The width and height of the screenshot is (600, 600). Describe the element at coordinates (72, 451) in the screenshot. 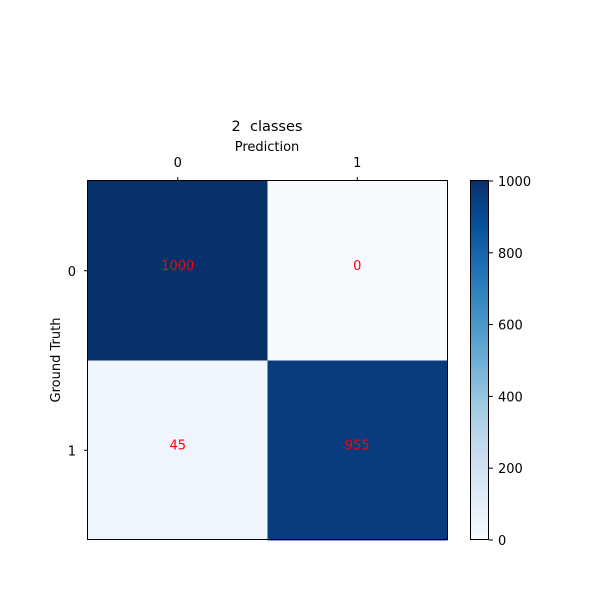

I see `y-tick-label: 1` at that location.